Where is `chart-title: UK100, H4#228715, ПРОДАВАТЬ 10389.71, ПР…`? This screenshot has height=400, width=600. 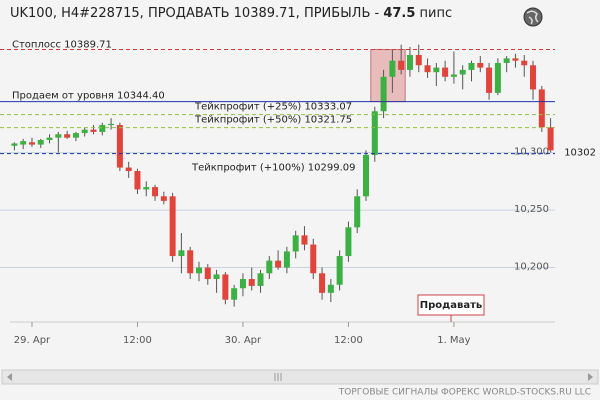 chart-title: UK100, H4#228715, ПРОДАВАТЬ 10389.71, ПР… is located at coordinates (194, 13).